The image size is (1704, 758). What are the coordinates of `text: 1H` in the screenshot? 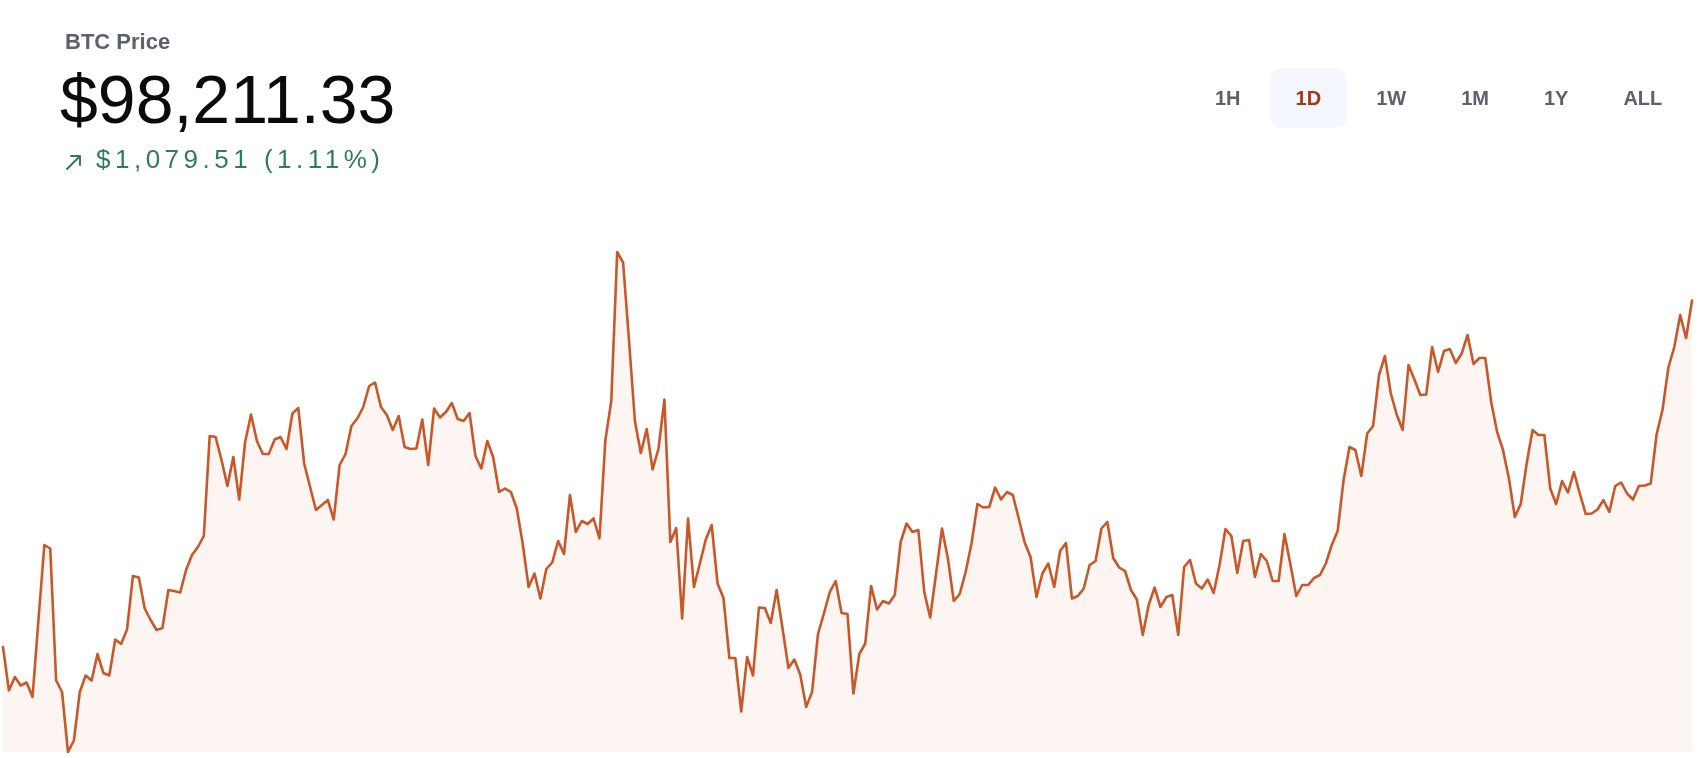 It's located at (1228, 98).